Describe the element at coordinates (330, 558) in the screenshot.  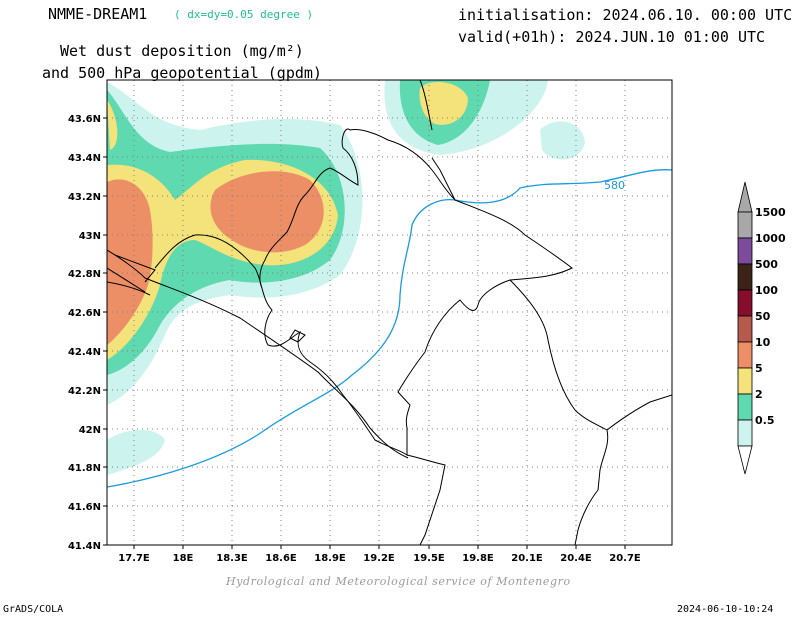
I see `lon-label: 18.9E` at that location.